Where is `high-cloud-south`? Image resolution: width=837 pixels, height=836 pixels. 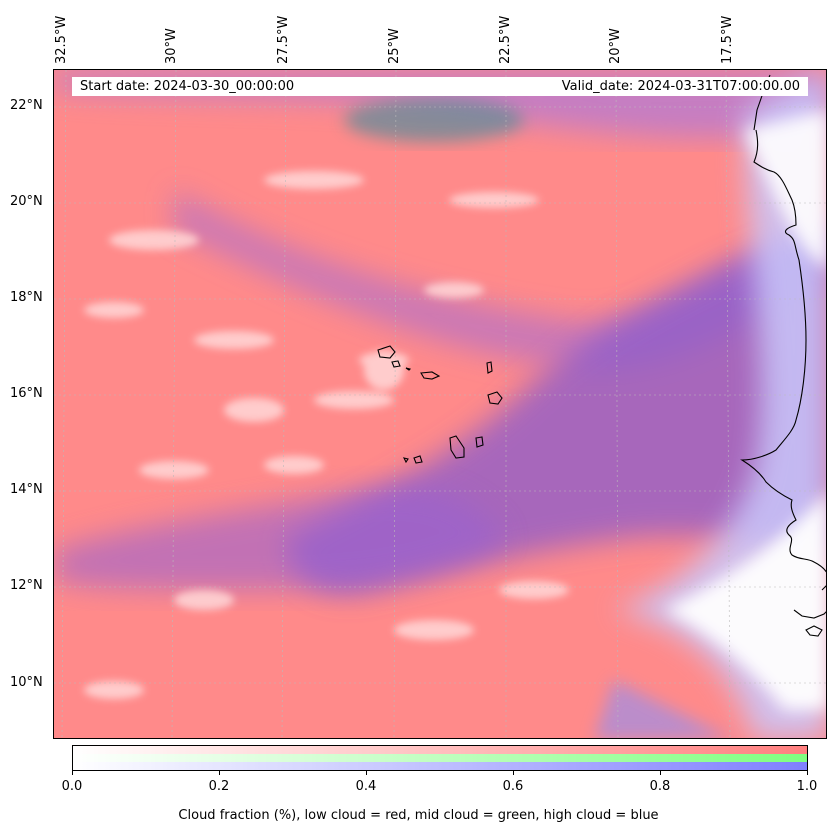
high-cloud-south is located at coordinates (662, 709).